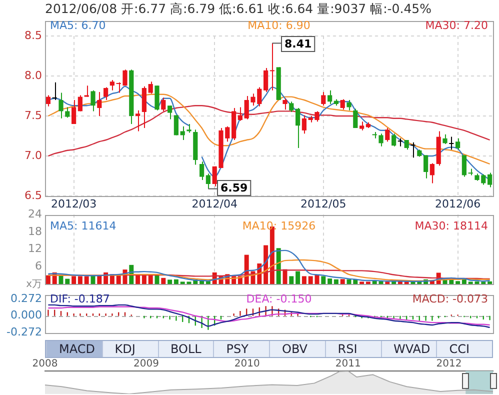  I want to click on y-tick-label: 12, so click(35, 249).